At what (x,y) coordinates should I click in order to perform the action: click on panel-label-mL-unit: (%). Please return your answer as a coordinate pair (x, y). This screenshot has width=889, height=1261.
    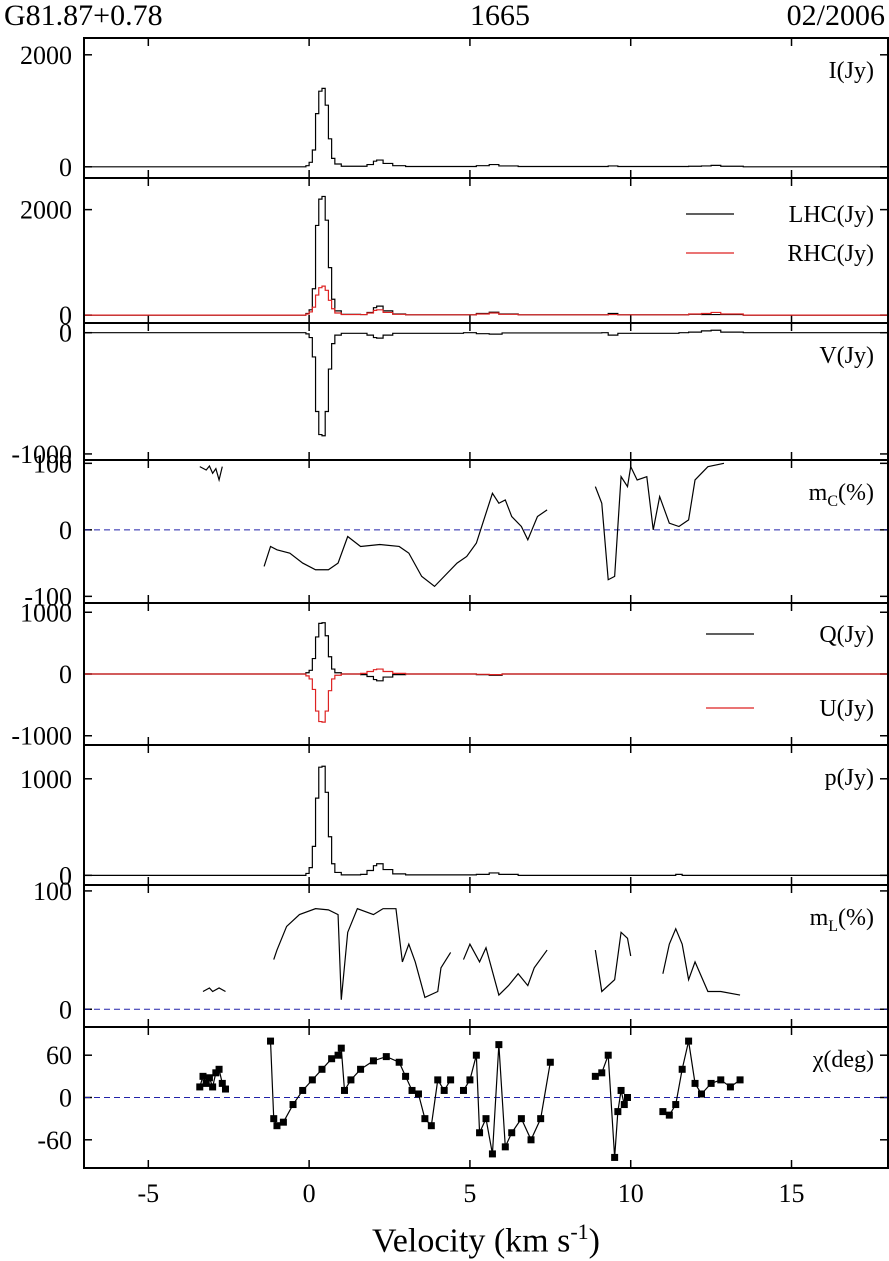
    Looking at the image, I should click on (856, 918).